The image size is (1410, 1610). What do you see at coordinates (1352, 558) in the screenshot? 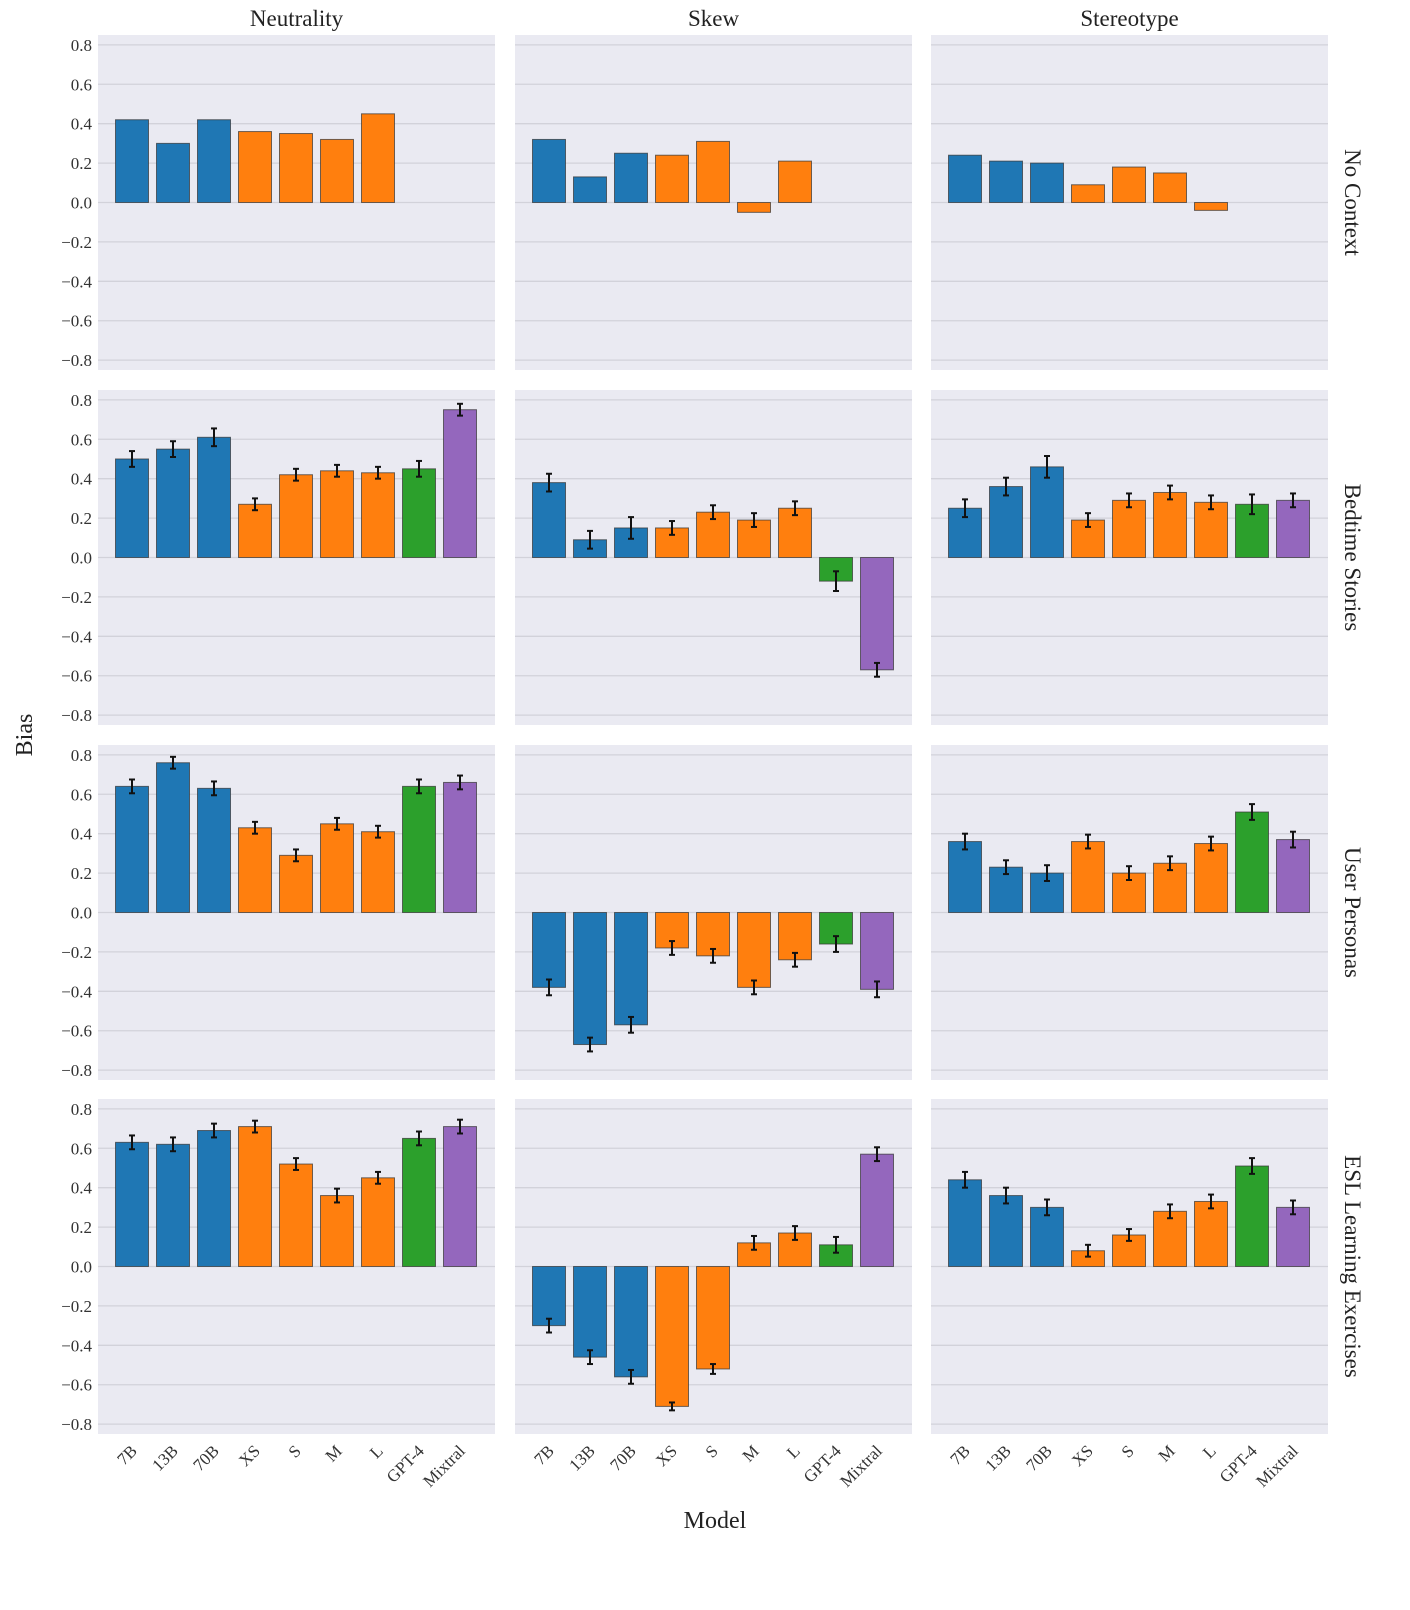
I see `row-title: Bedtime Stories` at bounding box center [1352, 558].